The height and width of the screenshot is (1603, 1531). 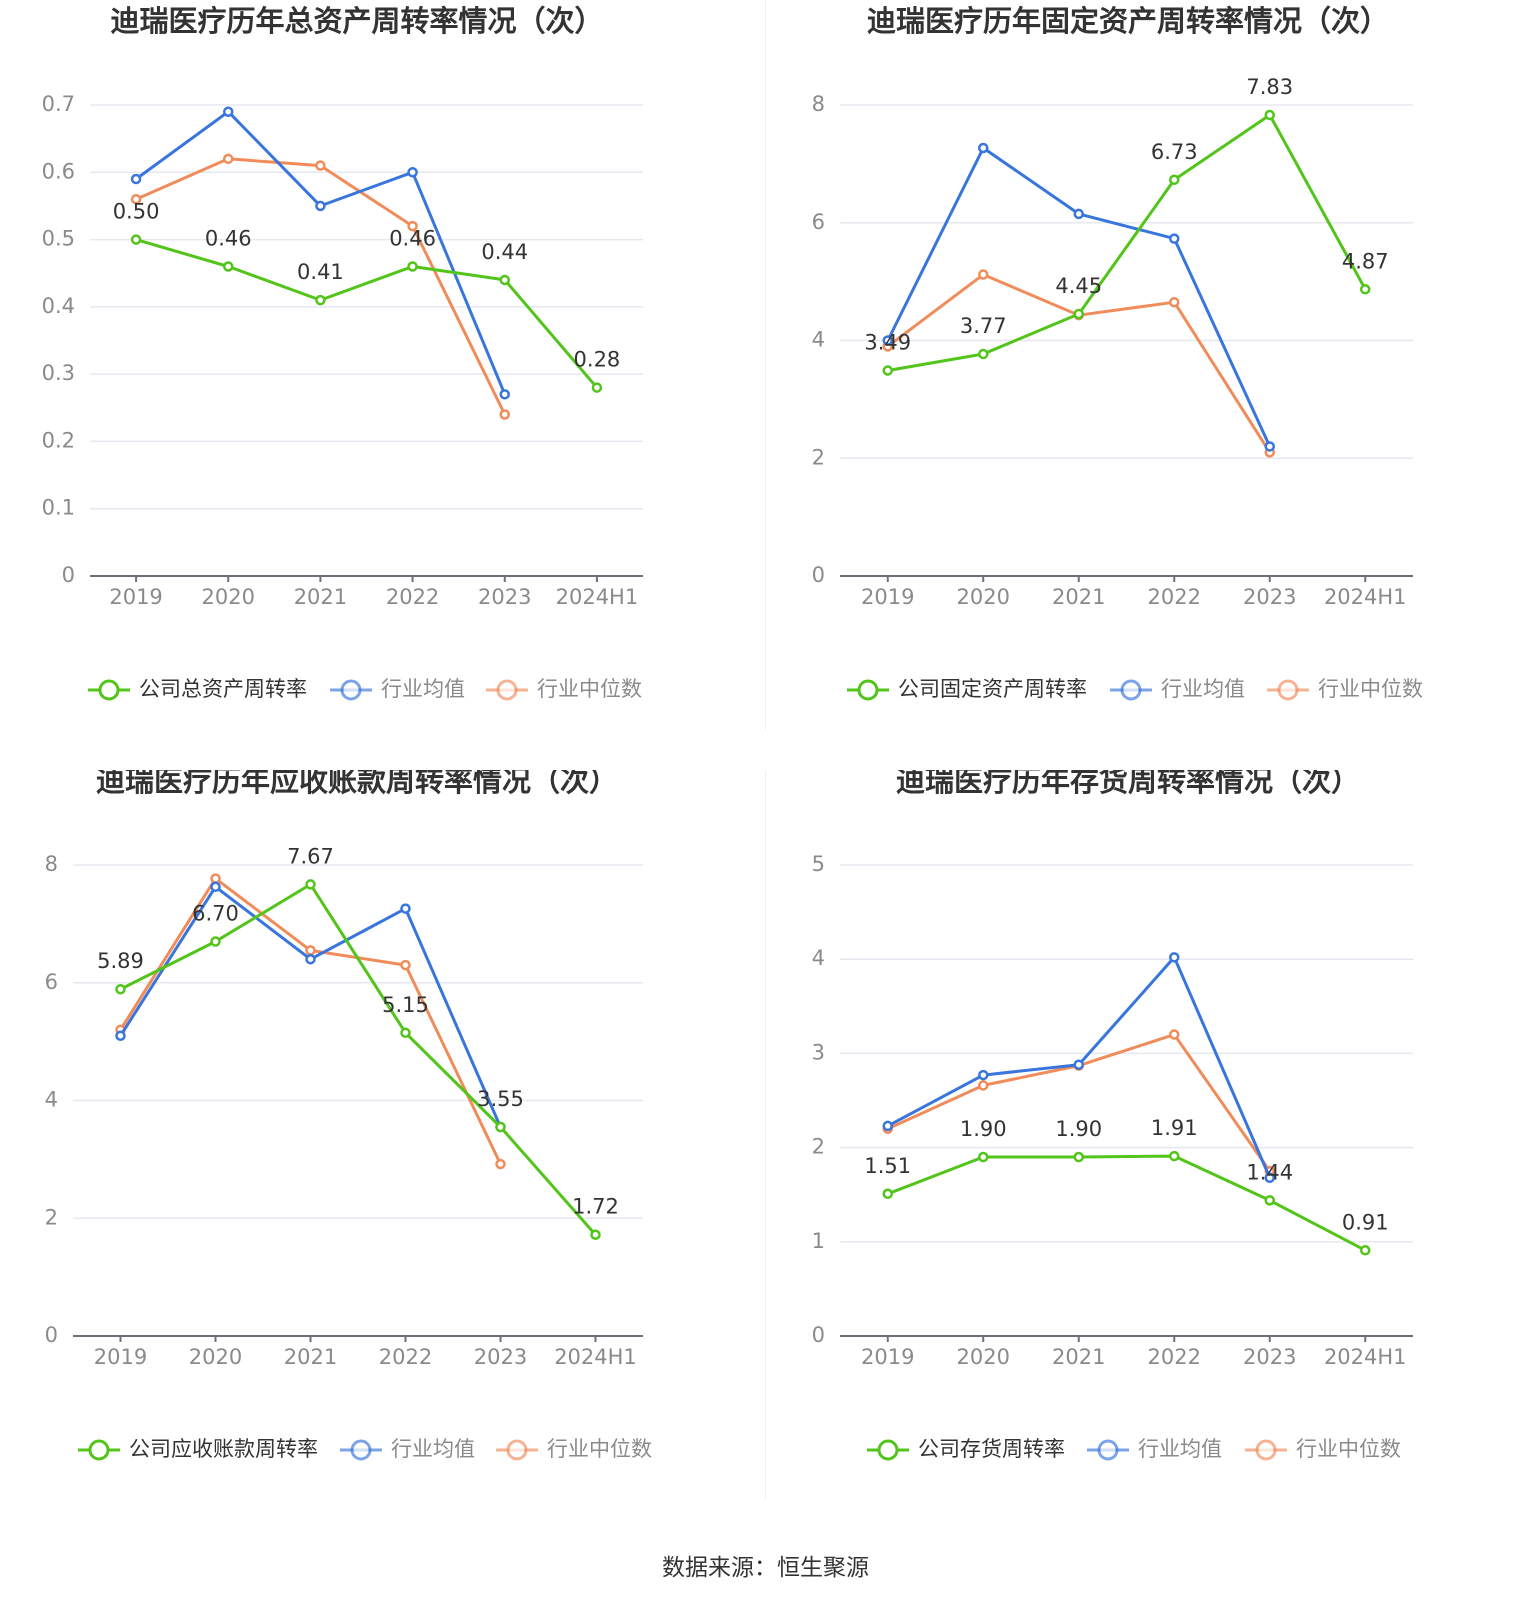 What do you see at coordinates (1174, 1128) in the screenshot?
I see `data-label: 1.91` at bounding box center [1174, 1128].